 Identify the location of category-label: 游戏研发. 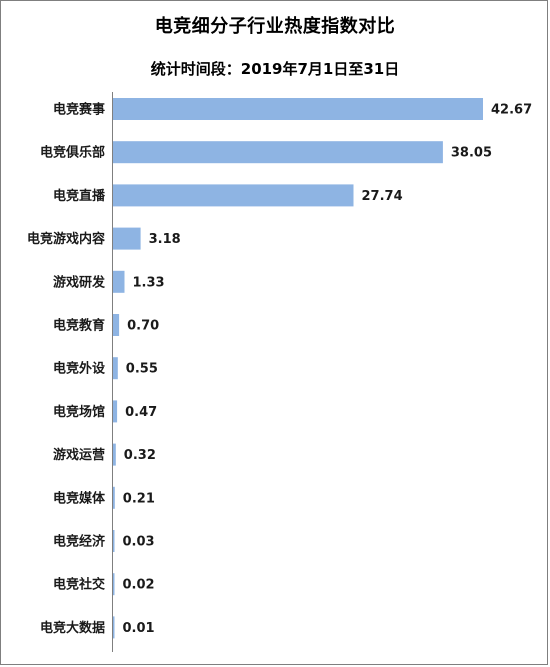
(79, 282).